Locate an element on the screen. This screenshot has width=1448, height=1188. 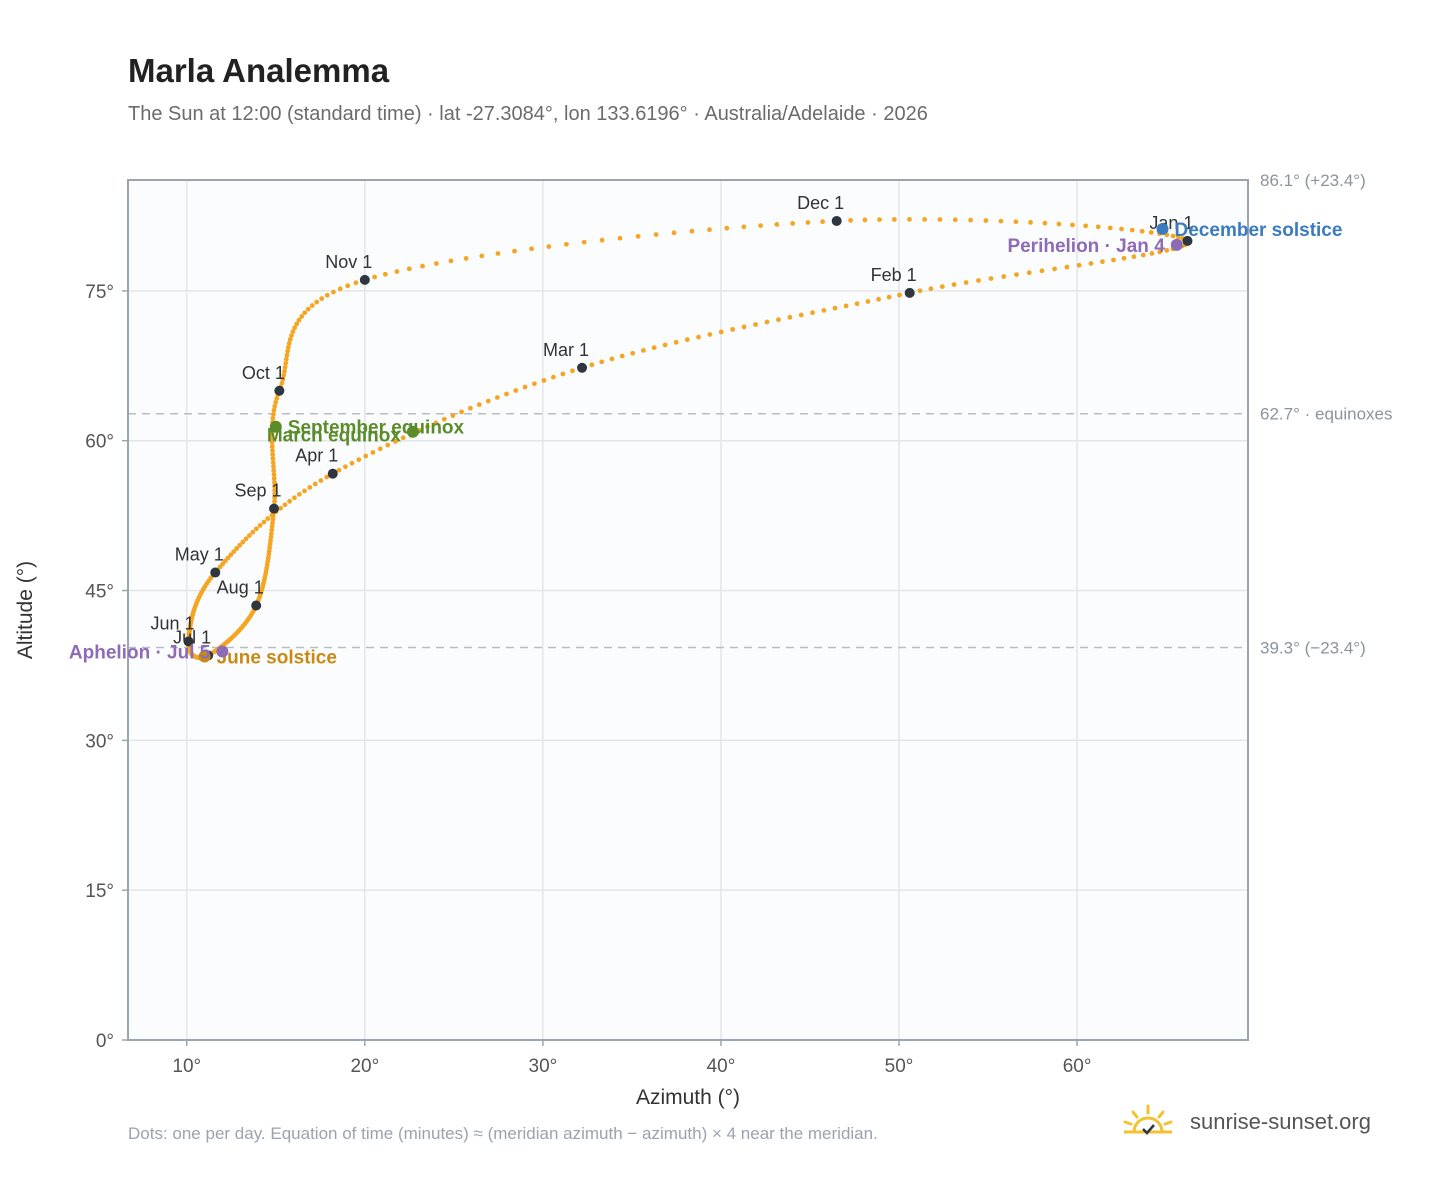
y-tick-label: 45° is located at coordinates (99, 592).